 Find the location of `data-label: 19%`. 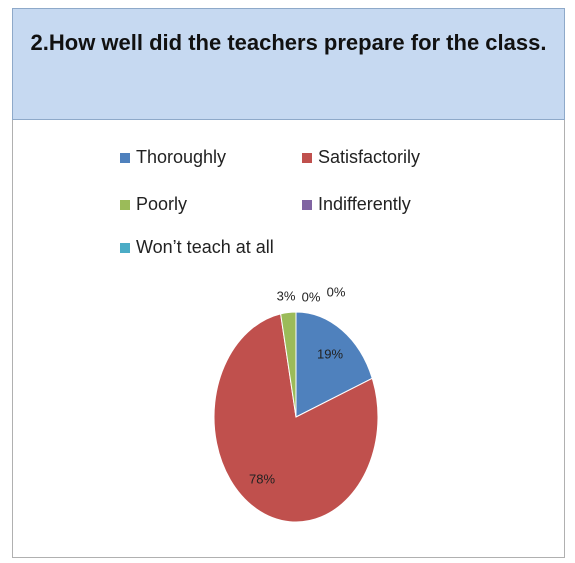

data-label: 19% is located at coordinates (330, 353).